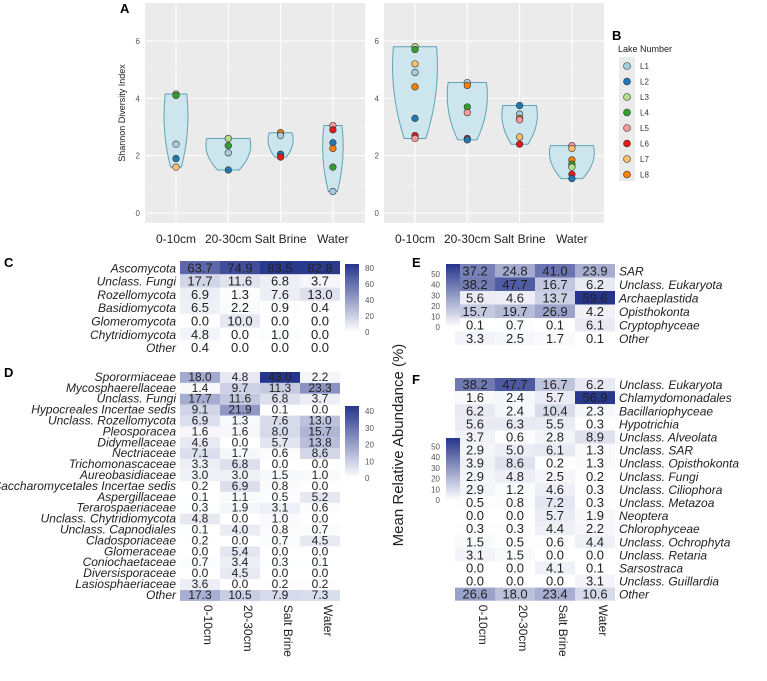 Image resolution: width=767 pixels, height=681 pixels. I want to click on row-label: Unclass. Ciliophora, so click(671, 490).